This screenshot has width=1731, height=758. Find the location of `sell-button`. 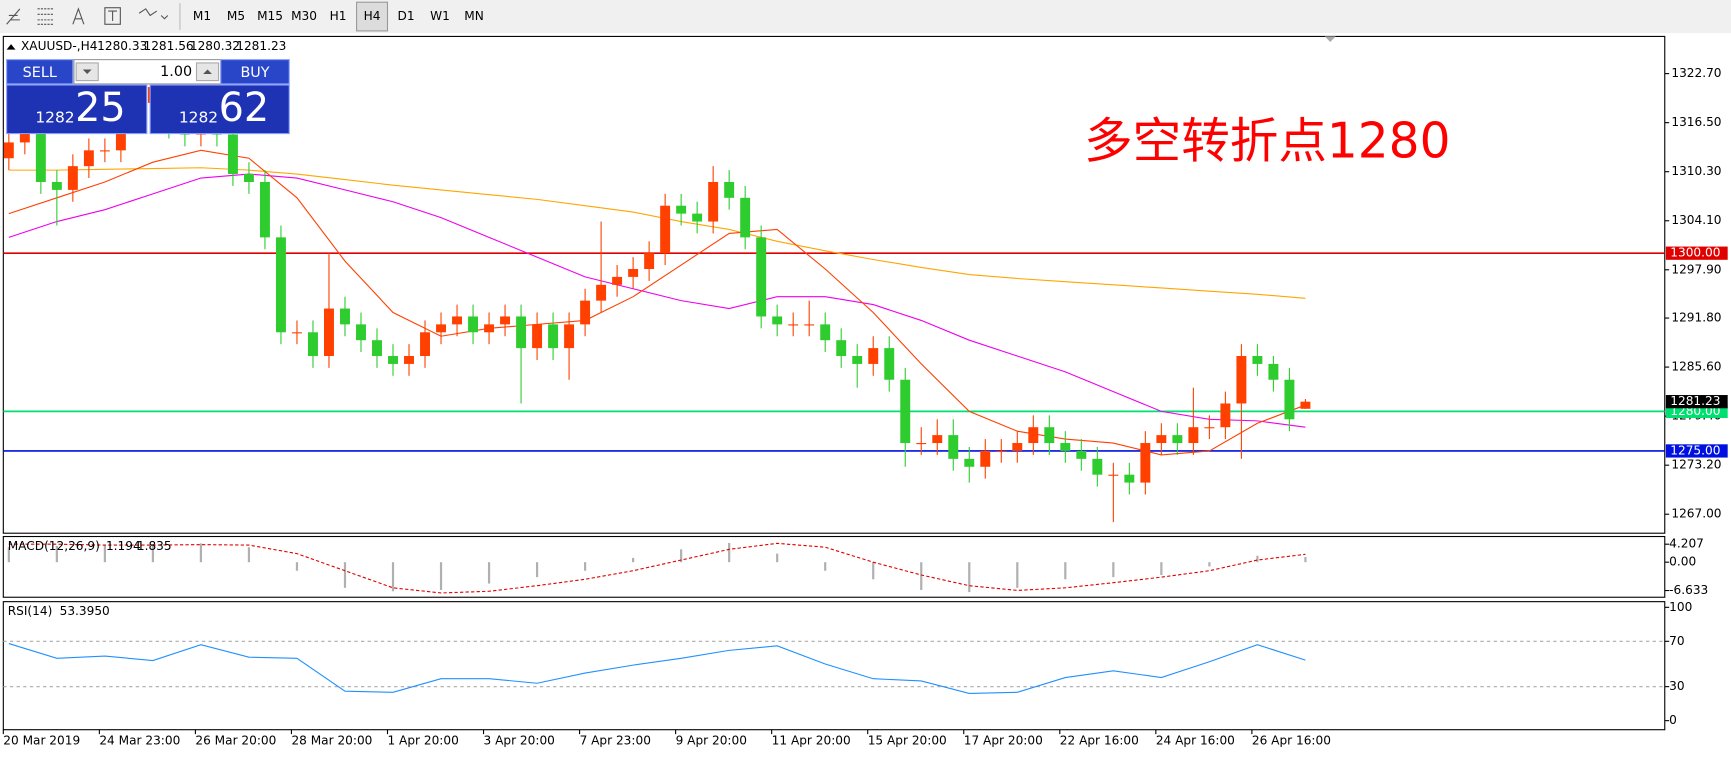

sell-button is located at coordinates (40, 72).